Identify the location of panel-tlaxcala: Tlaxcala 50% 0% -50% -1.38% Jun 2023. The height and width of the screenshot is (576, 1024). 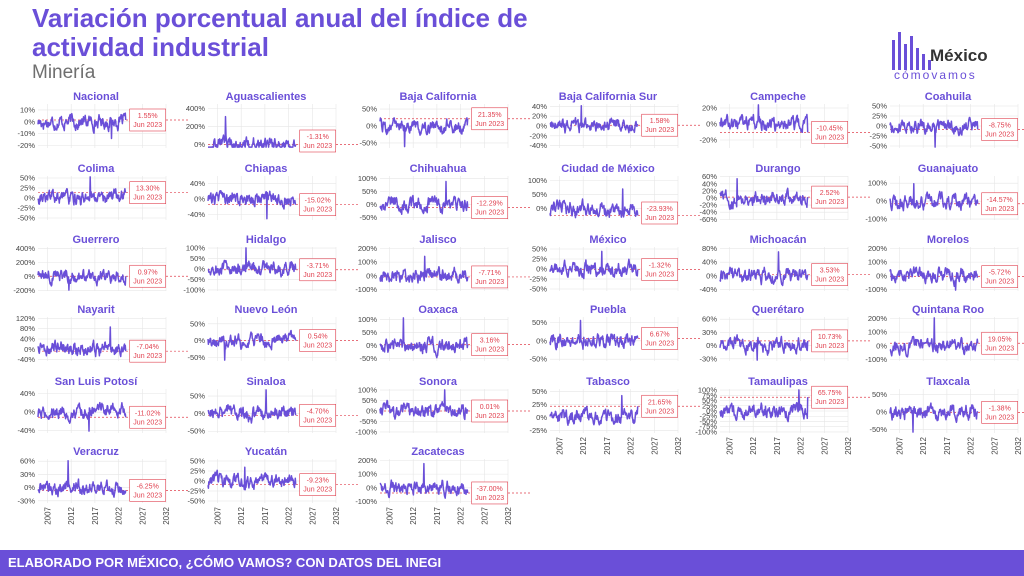
(946, 405).